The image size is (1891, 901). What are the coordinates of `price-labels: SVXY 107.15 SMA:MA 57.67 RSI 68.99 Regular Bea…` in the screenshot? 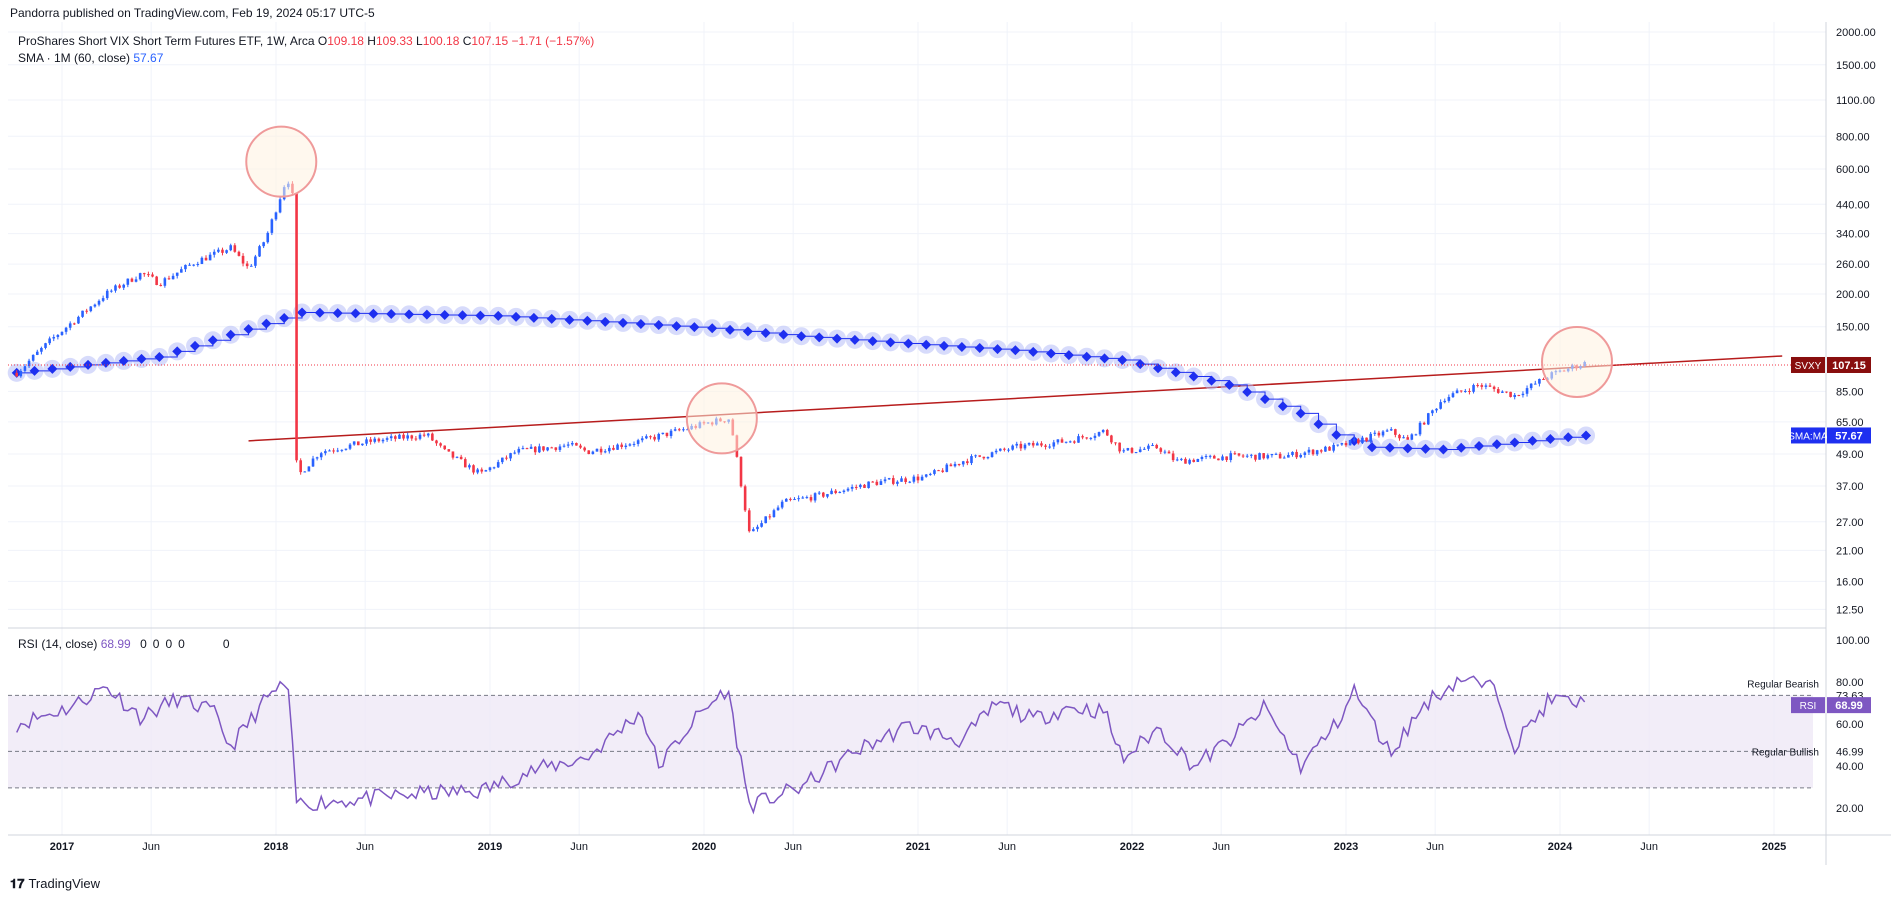 It's located at (1809, 557).